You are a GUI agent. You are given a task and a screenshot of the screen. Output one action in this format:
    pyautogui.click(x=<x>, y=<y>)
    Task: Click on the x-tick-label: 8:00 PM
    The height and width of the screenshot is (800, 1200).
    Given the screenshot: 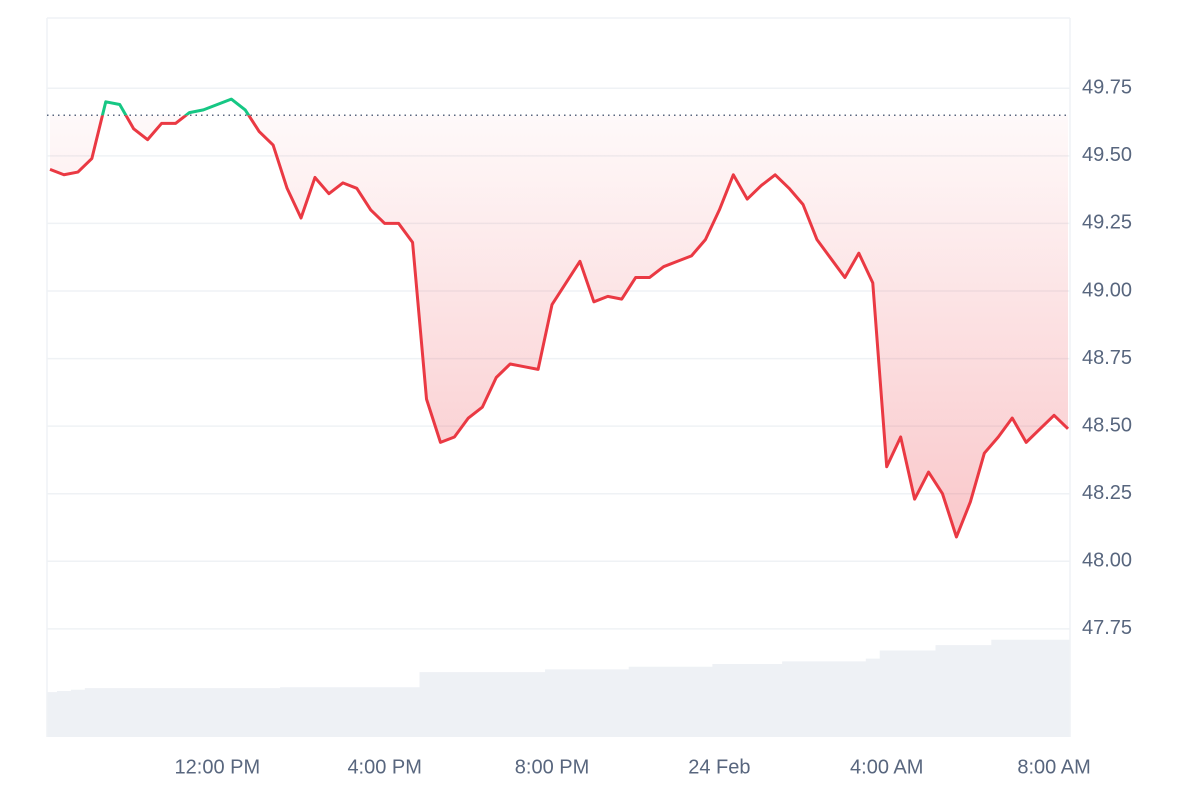 What is the action you would take?
    pyautogui.click(x=552, y=767)
    